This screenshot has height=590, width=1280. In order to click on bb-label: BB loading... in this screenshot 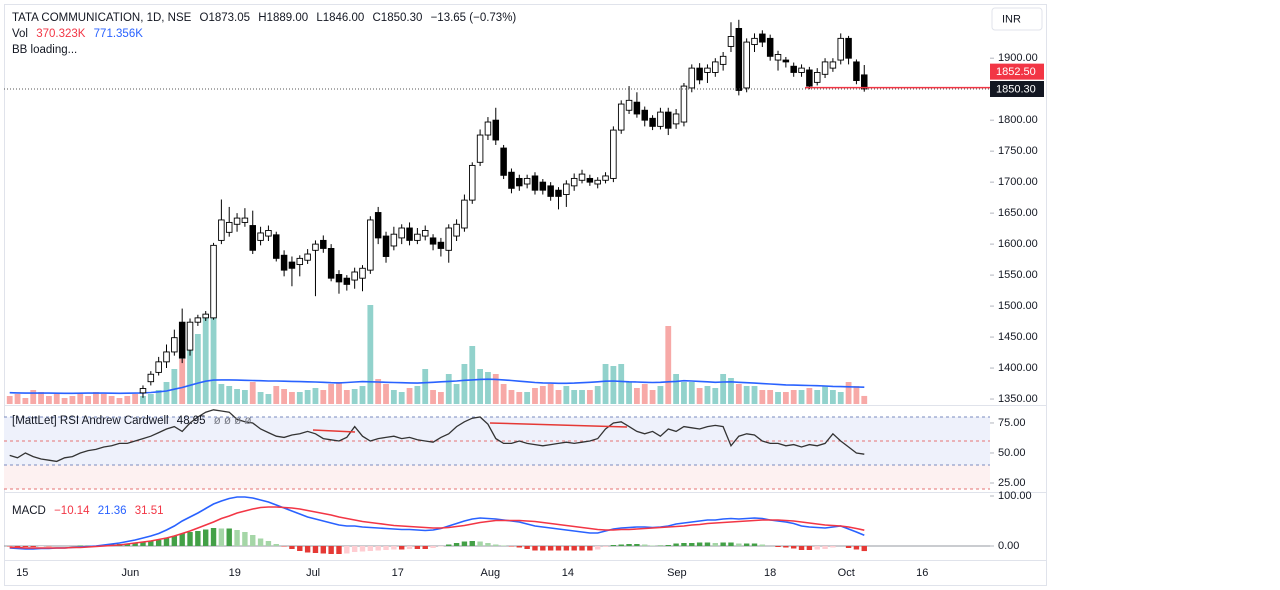, I will do `click(45, 50)`.